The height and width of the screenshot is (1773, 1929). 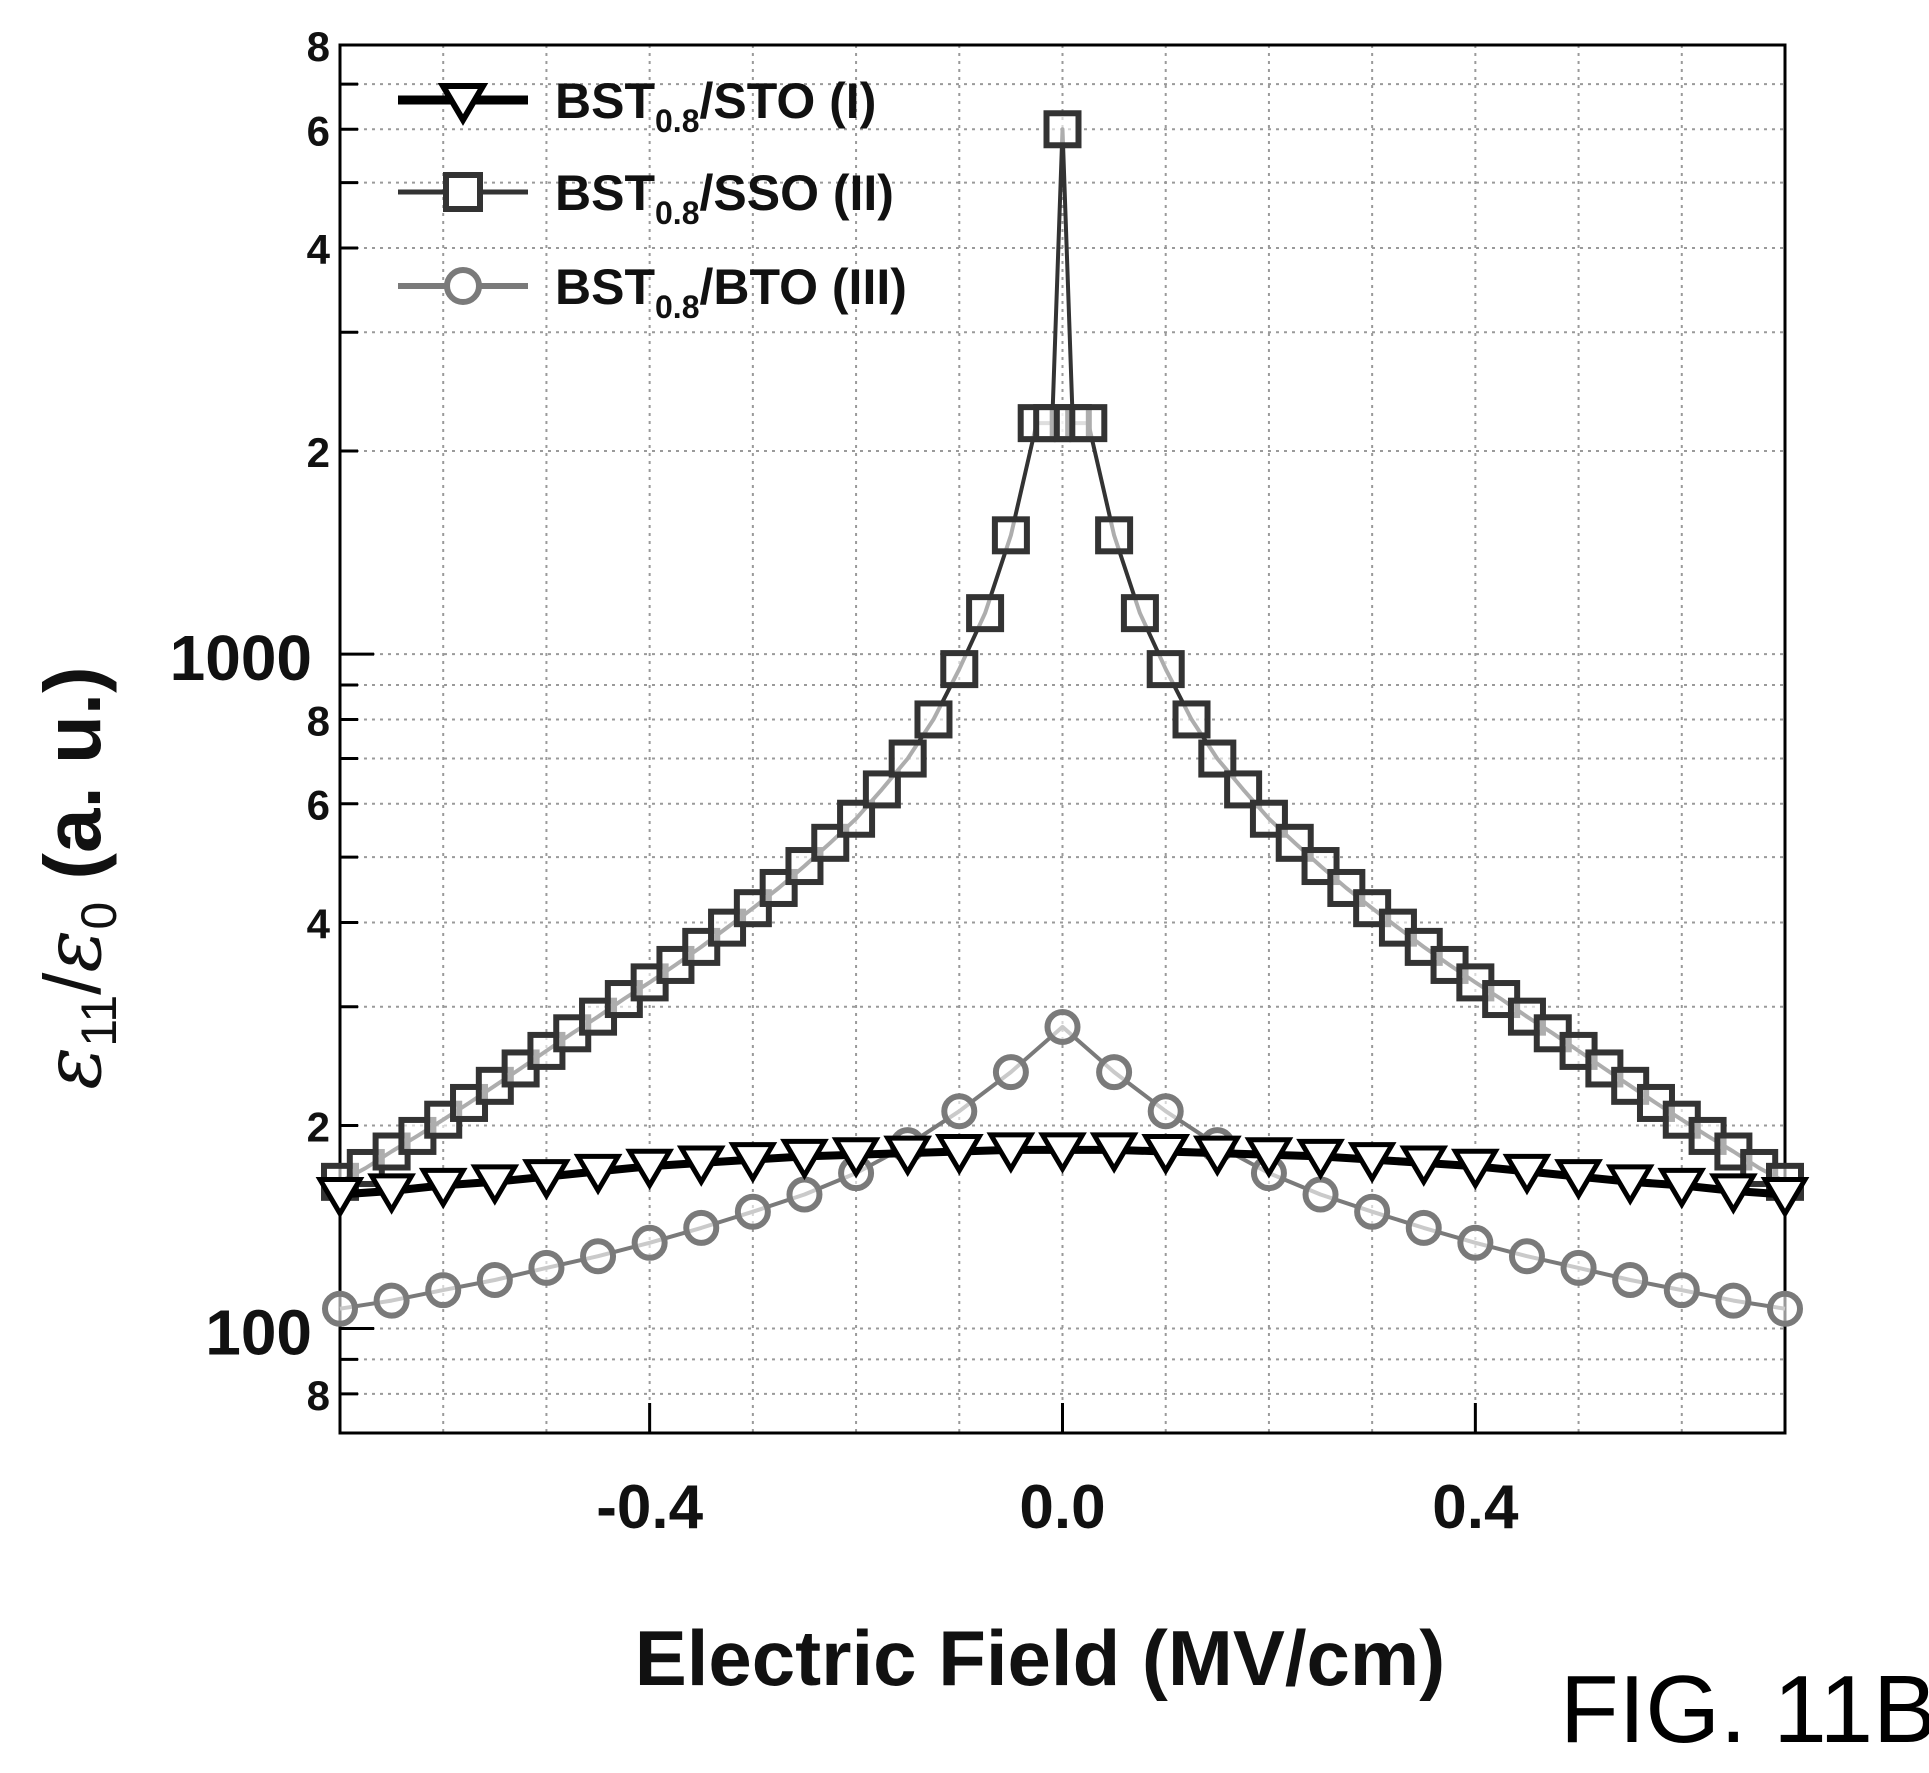 I want to click on legend-entry-sto: BST0.8/STO (I), so click(x=637, y=106).